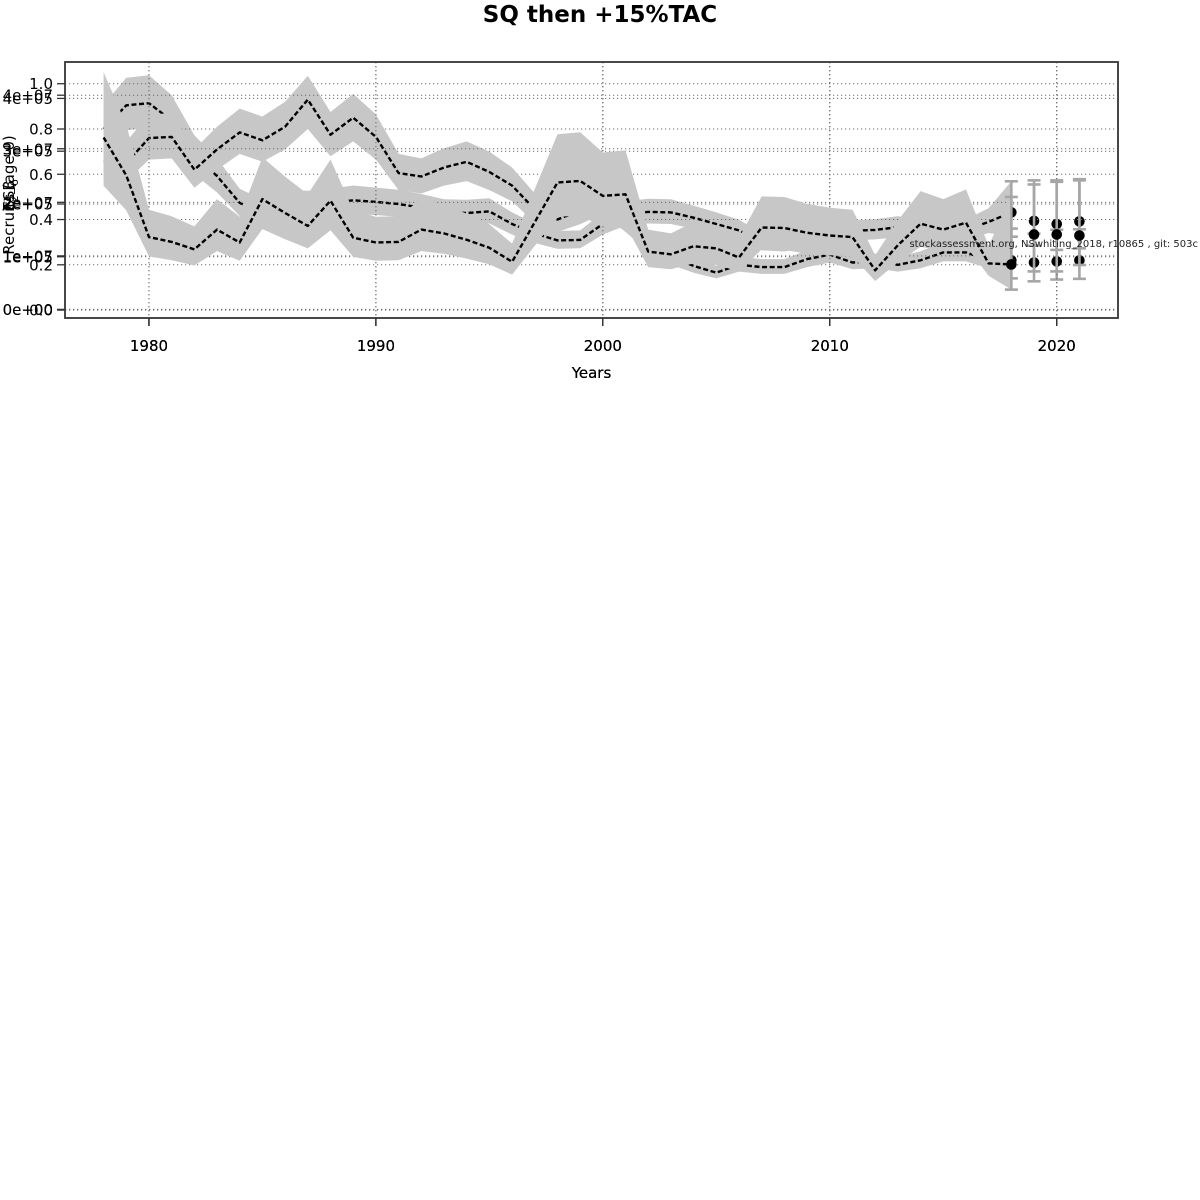  I want to click on mean-line, so click(557, 204).